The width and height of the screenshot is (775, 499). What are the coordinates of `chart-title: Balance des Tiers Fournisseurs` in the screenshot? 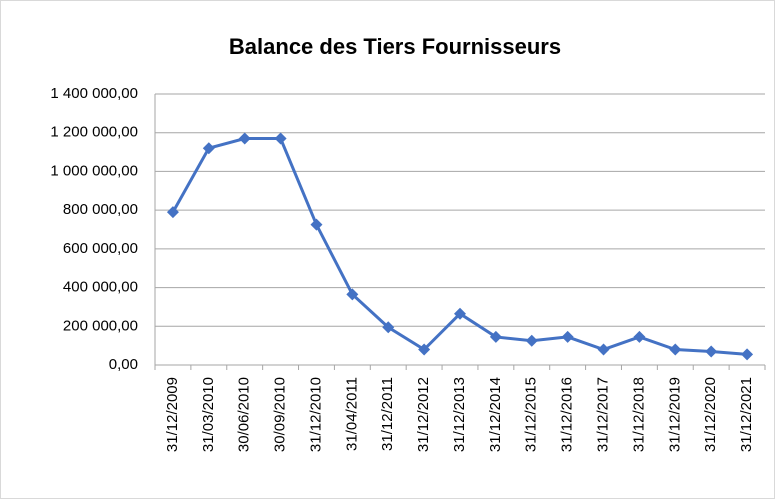 It's located at (395, 46).